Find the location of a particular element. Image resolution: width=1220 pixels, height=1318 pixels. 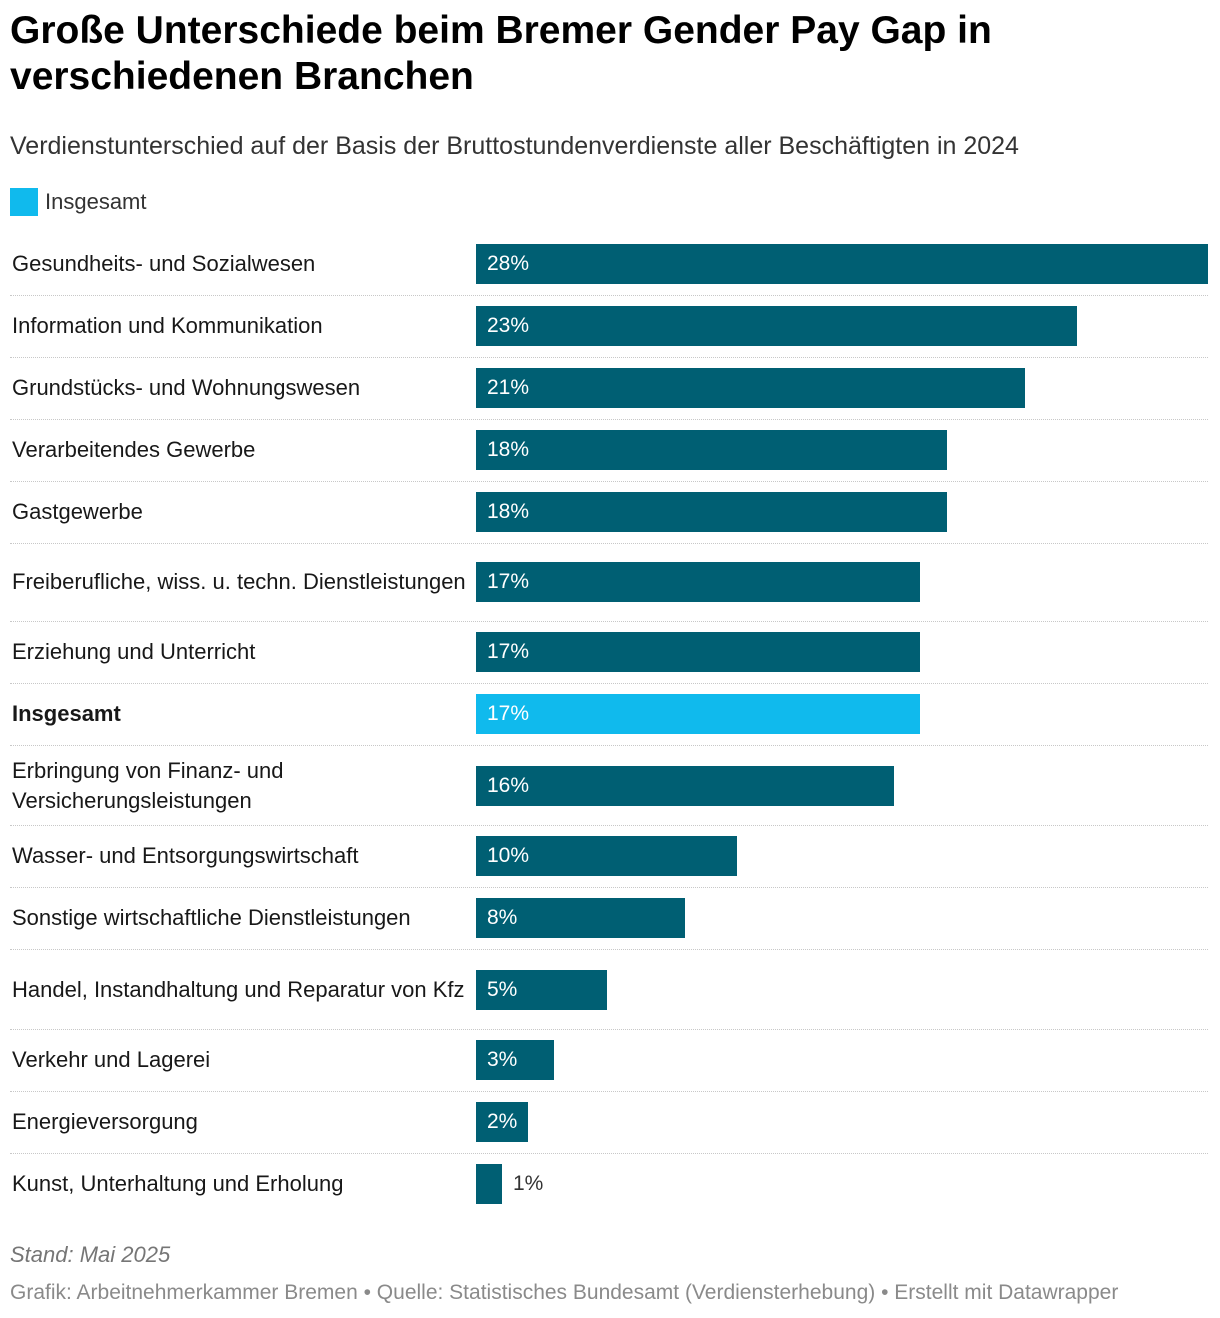

bar-value-label: 28% is located at coordinates (508, 263).